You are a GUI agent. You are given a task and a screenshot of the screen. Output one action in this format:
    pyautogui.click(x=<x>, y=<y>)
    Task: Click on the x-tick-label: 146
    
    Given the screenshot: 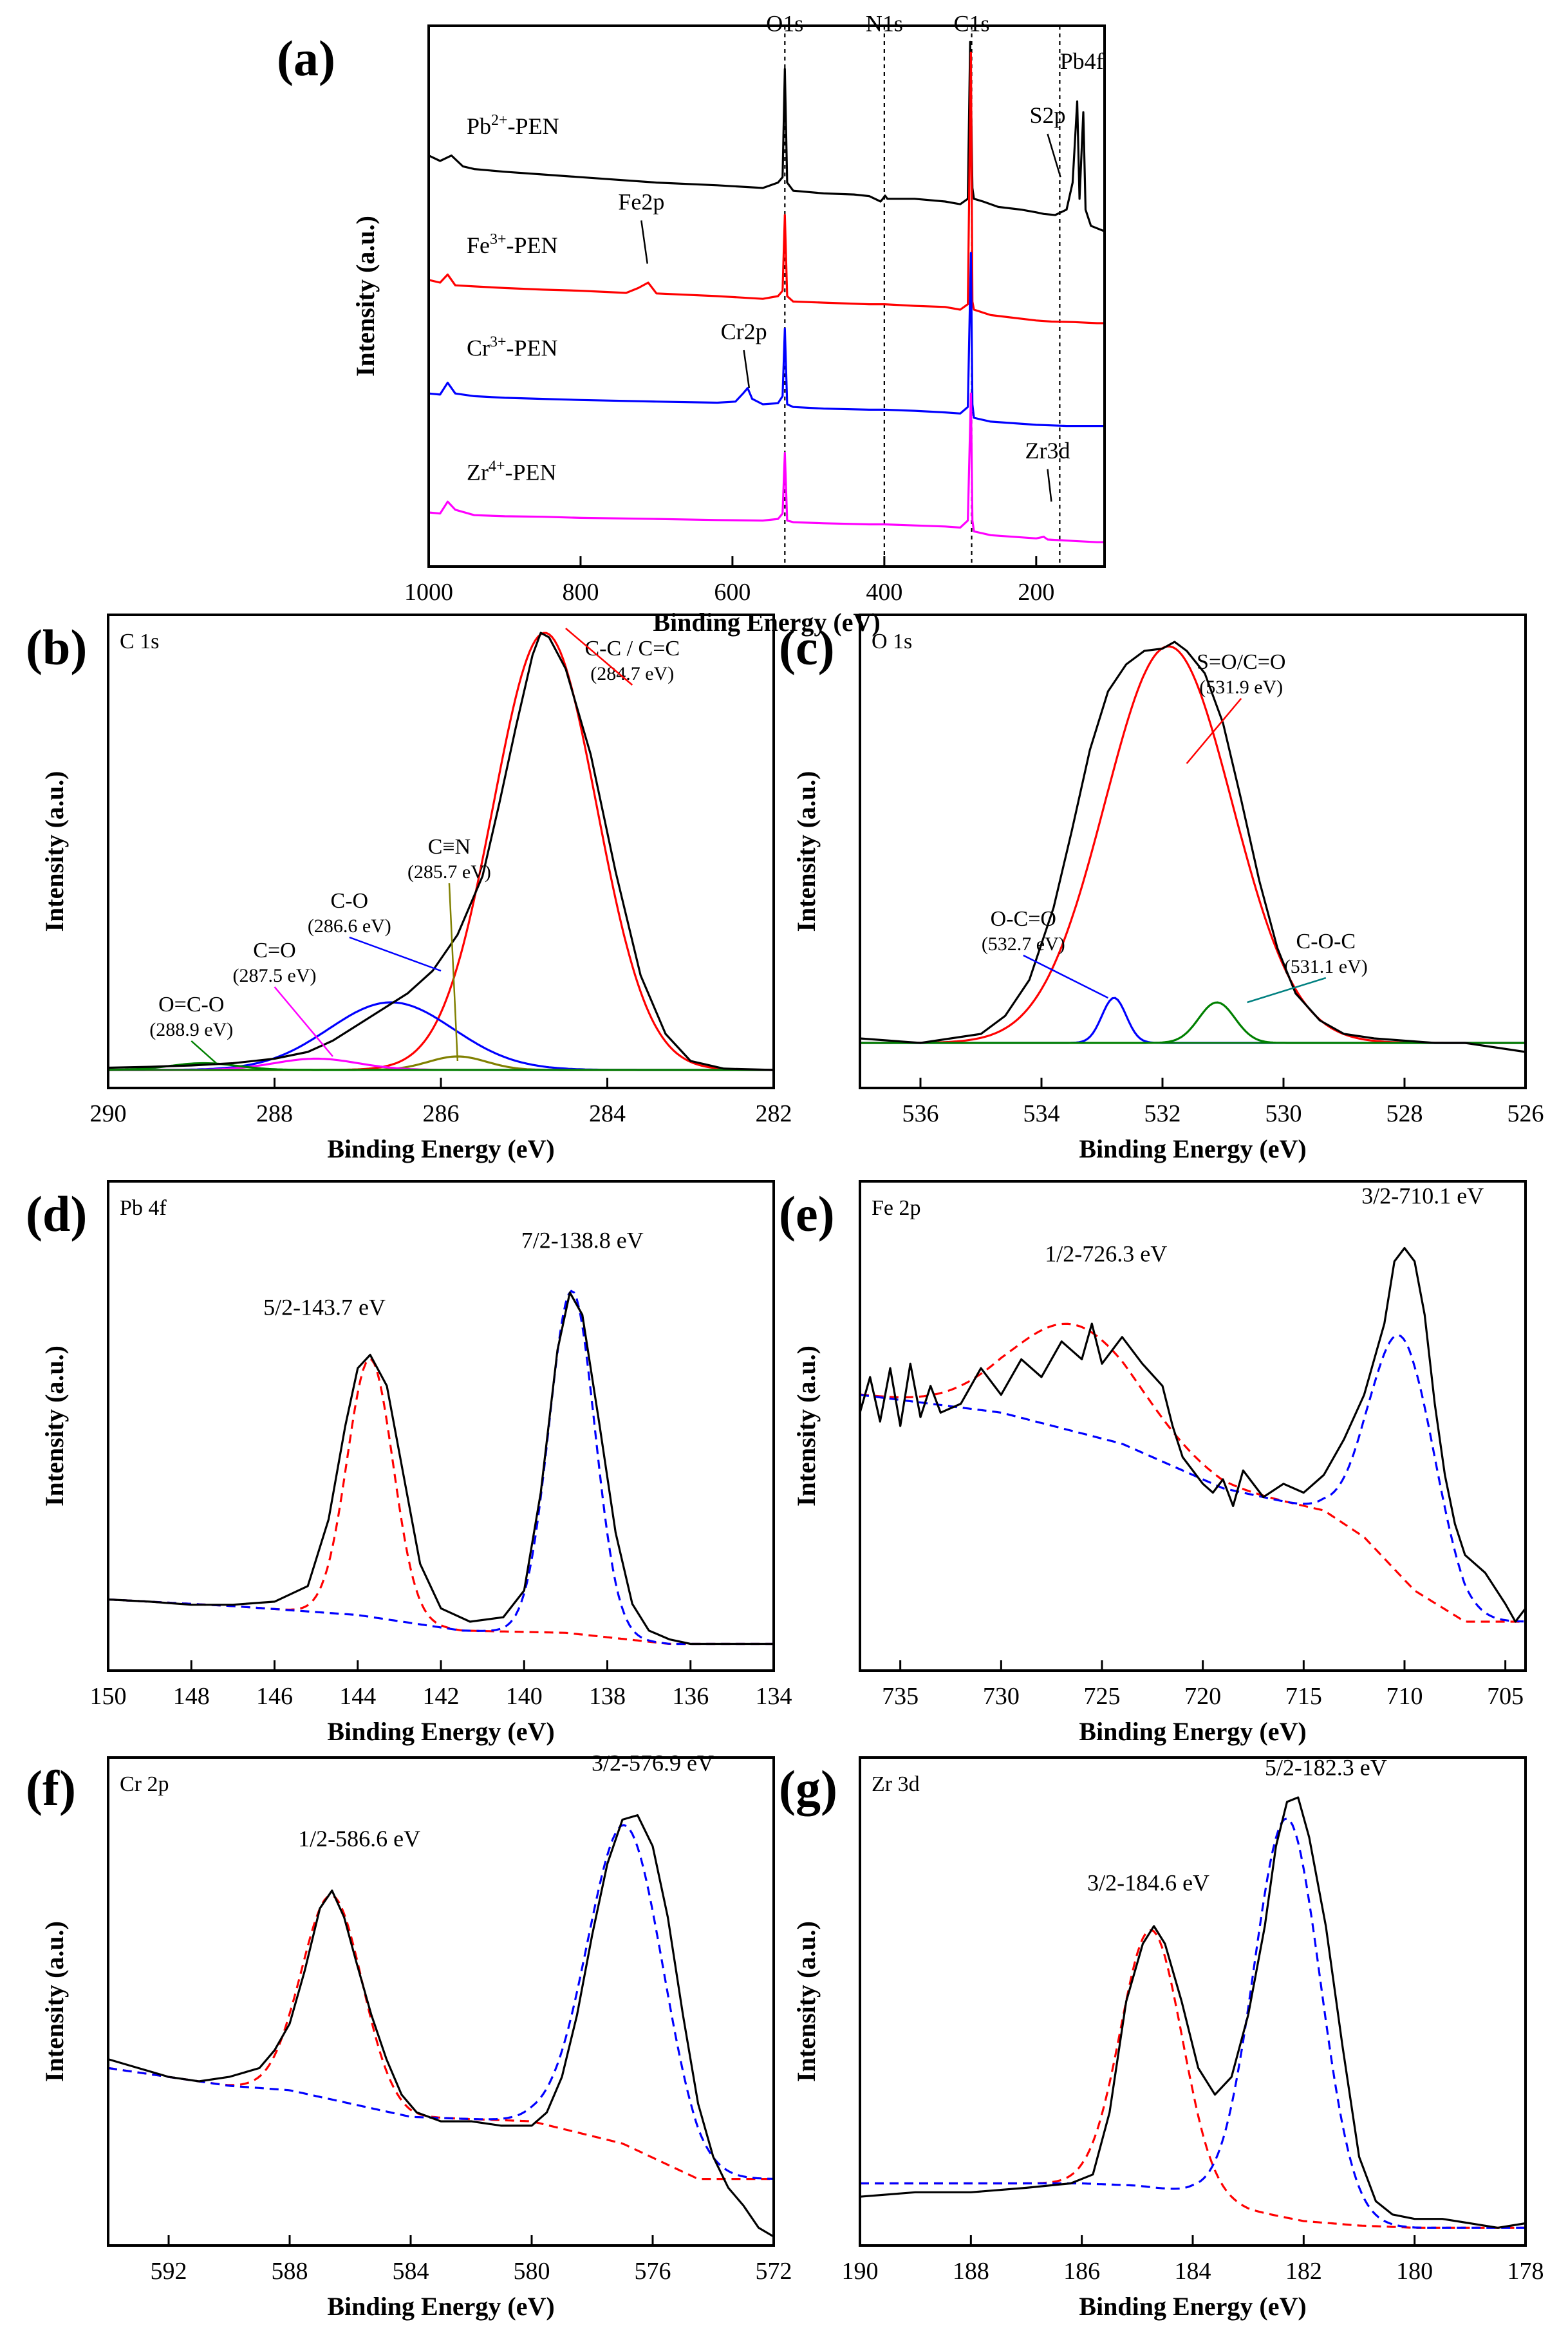 What is the action you would take?
    pyautogui.click(x=274, y=1696)
    